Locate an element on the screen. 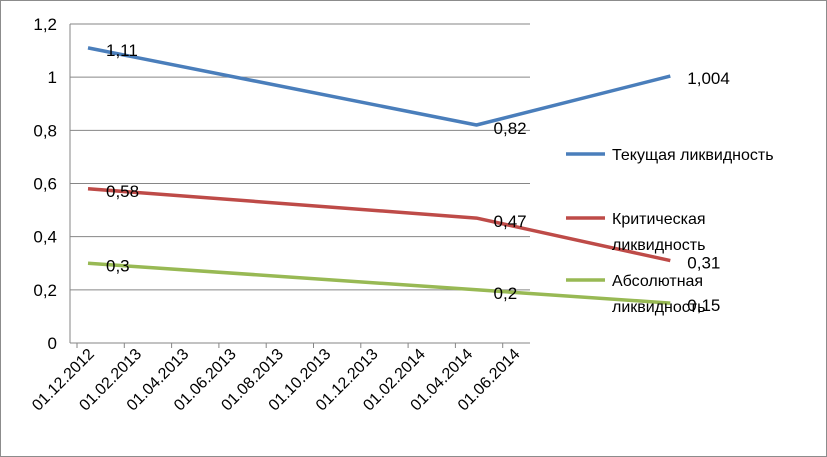 The height and width of the screenshot is (457, 827). data-label: 0,3 is located at coordinates (118, 265).